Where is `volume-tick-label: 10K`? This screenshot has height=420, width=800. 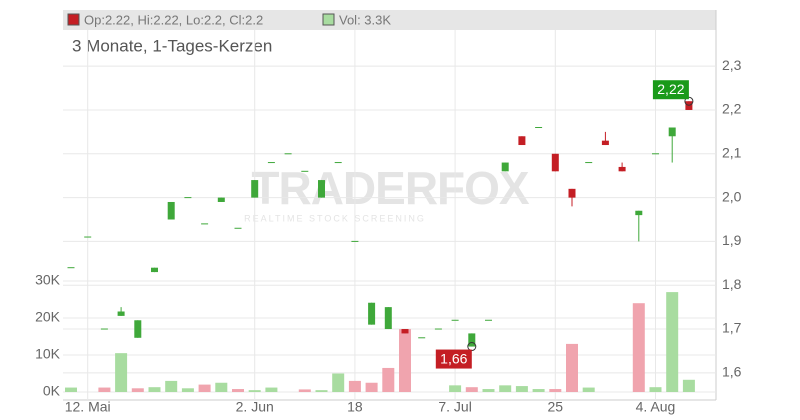 volume-tick-label: 10K is located at coordinates (48, 354).